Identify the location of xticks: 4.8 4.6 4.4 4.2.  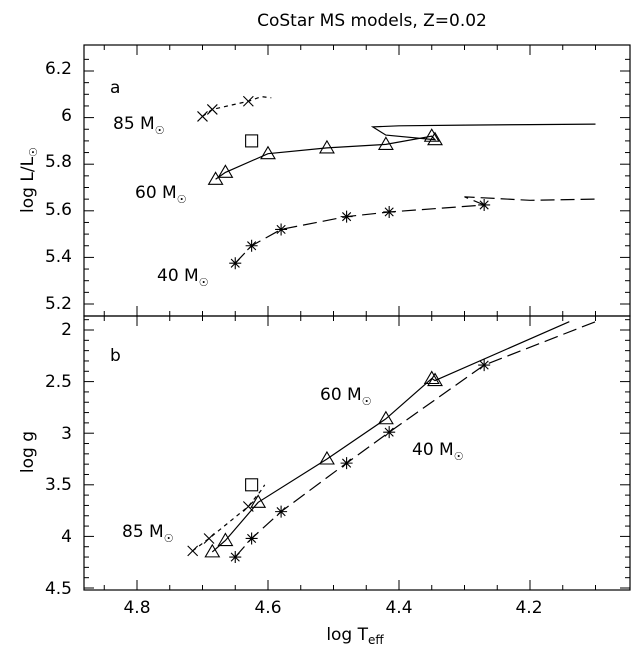
(332, 608).